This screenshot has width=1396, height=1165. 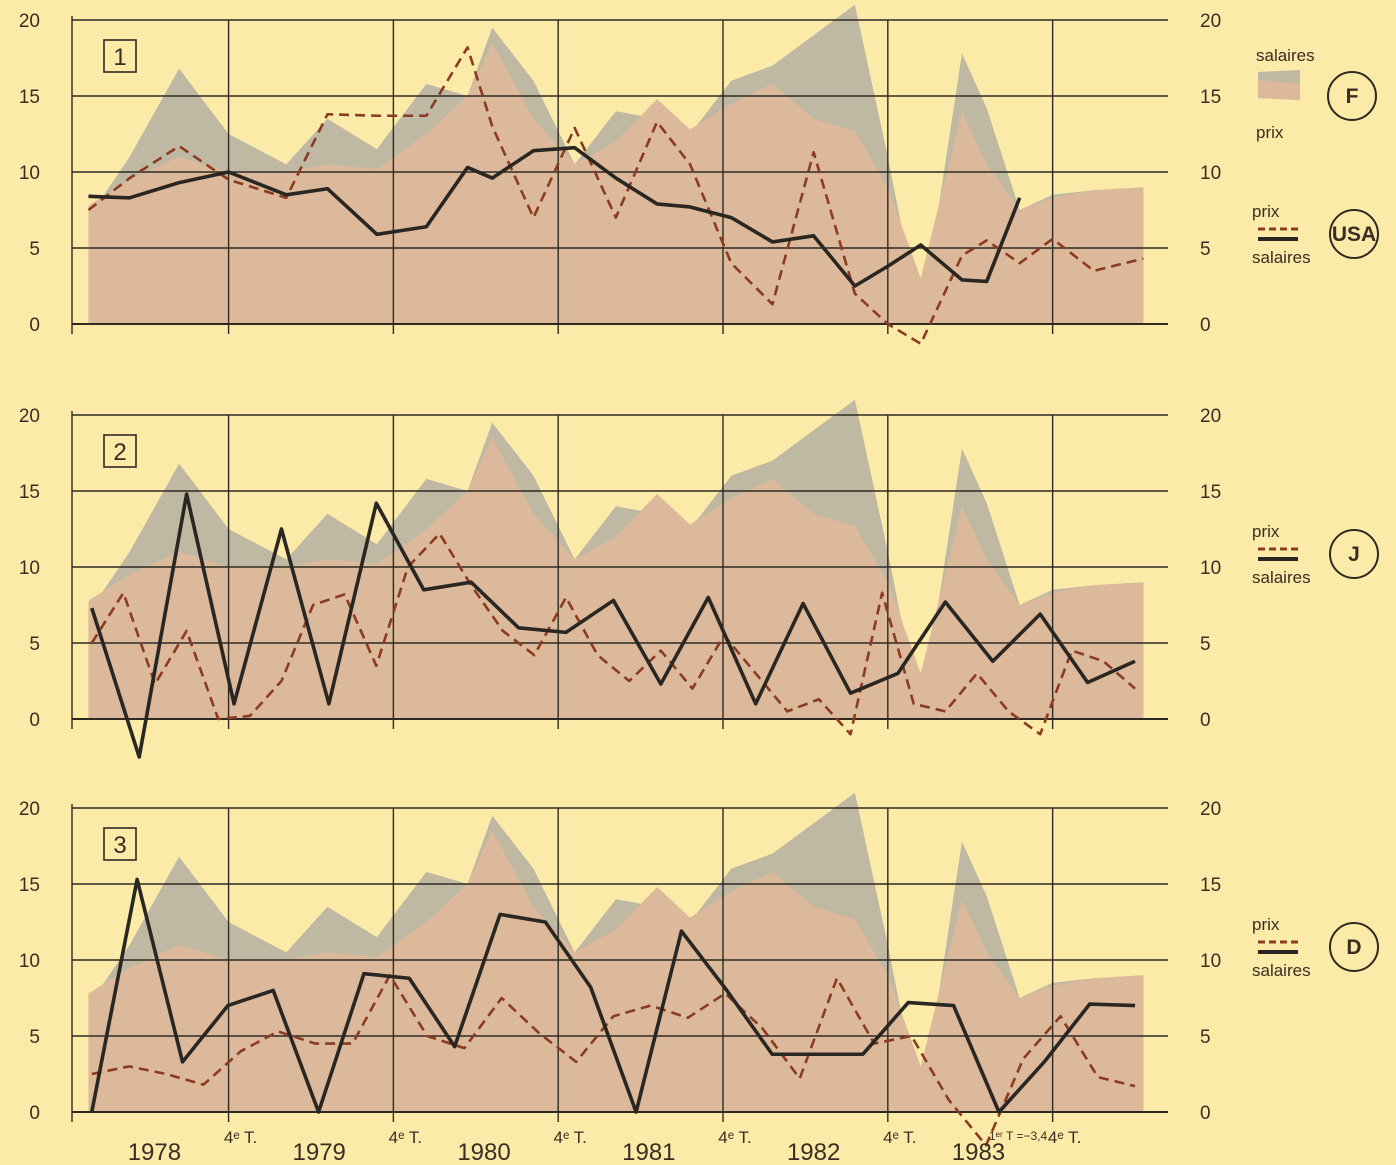 What do you see at coordinates (1279, 90) in the screenshot?
I see `legend-prix-area` at bounding box center [1279, 90].